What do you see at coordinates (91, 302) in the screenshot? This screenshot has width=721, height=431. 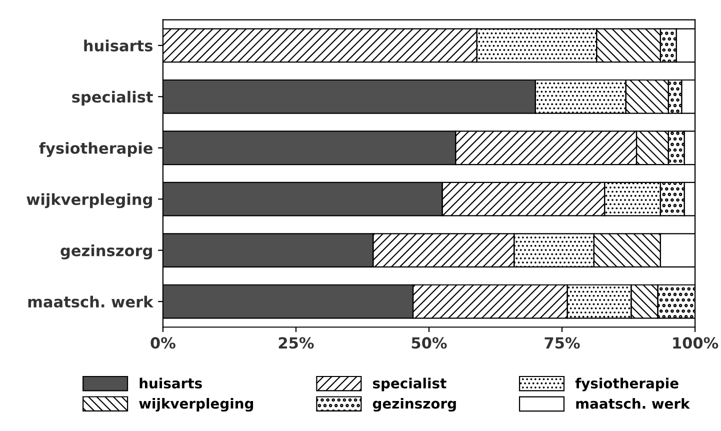 I see `y-tick-label: maatsch. werk` at bounding box center [91, 302].